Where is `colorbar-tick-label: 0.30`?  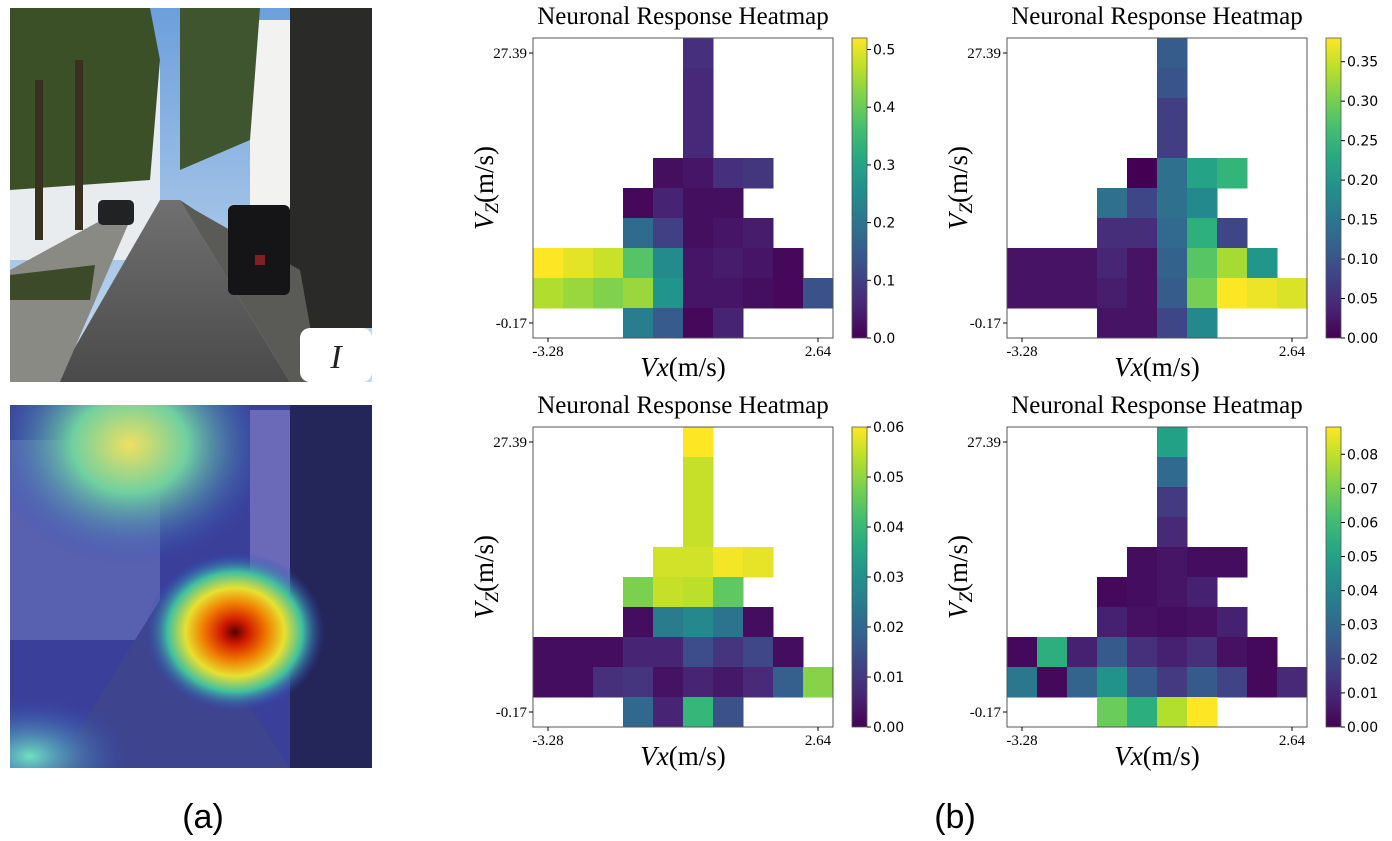 colorbar-tick-label: 0.30 is located at coordinates (1362, 102).